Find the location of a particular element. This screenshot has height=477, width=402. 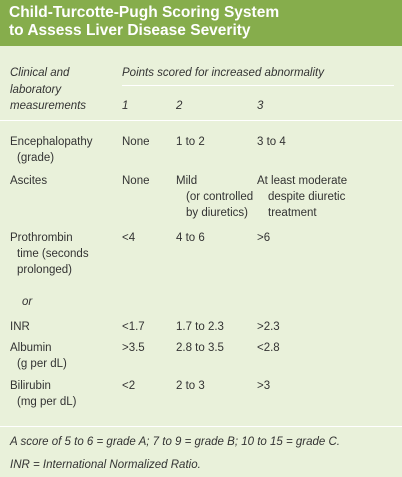

cell: <2.8 is located at coordinates (268, 348).